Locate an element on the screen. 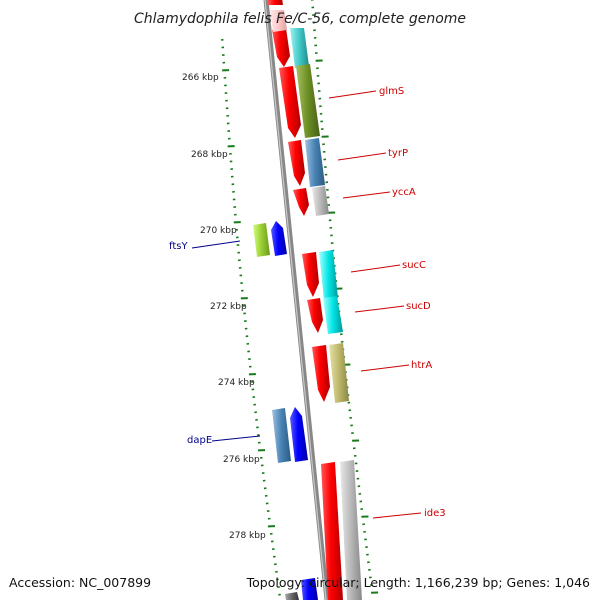 The height and width of the screenshot is (600, 600). cds-reverse-partial is located at coordinates (309, 589).